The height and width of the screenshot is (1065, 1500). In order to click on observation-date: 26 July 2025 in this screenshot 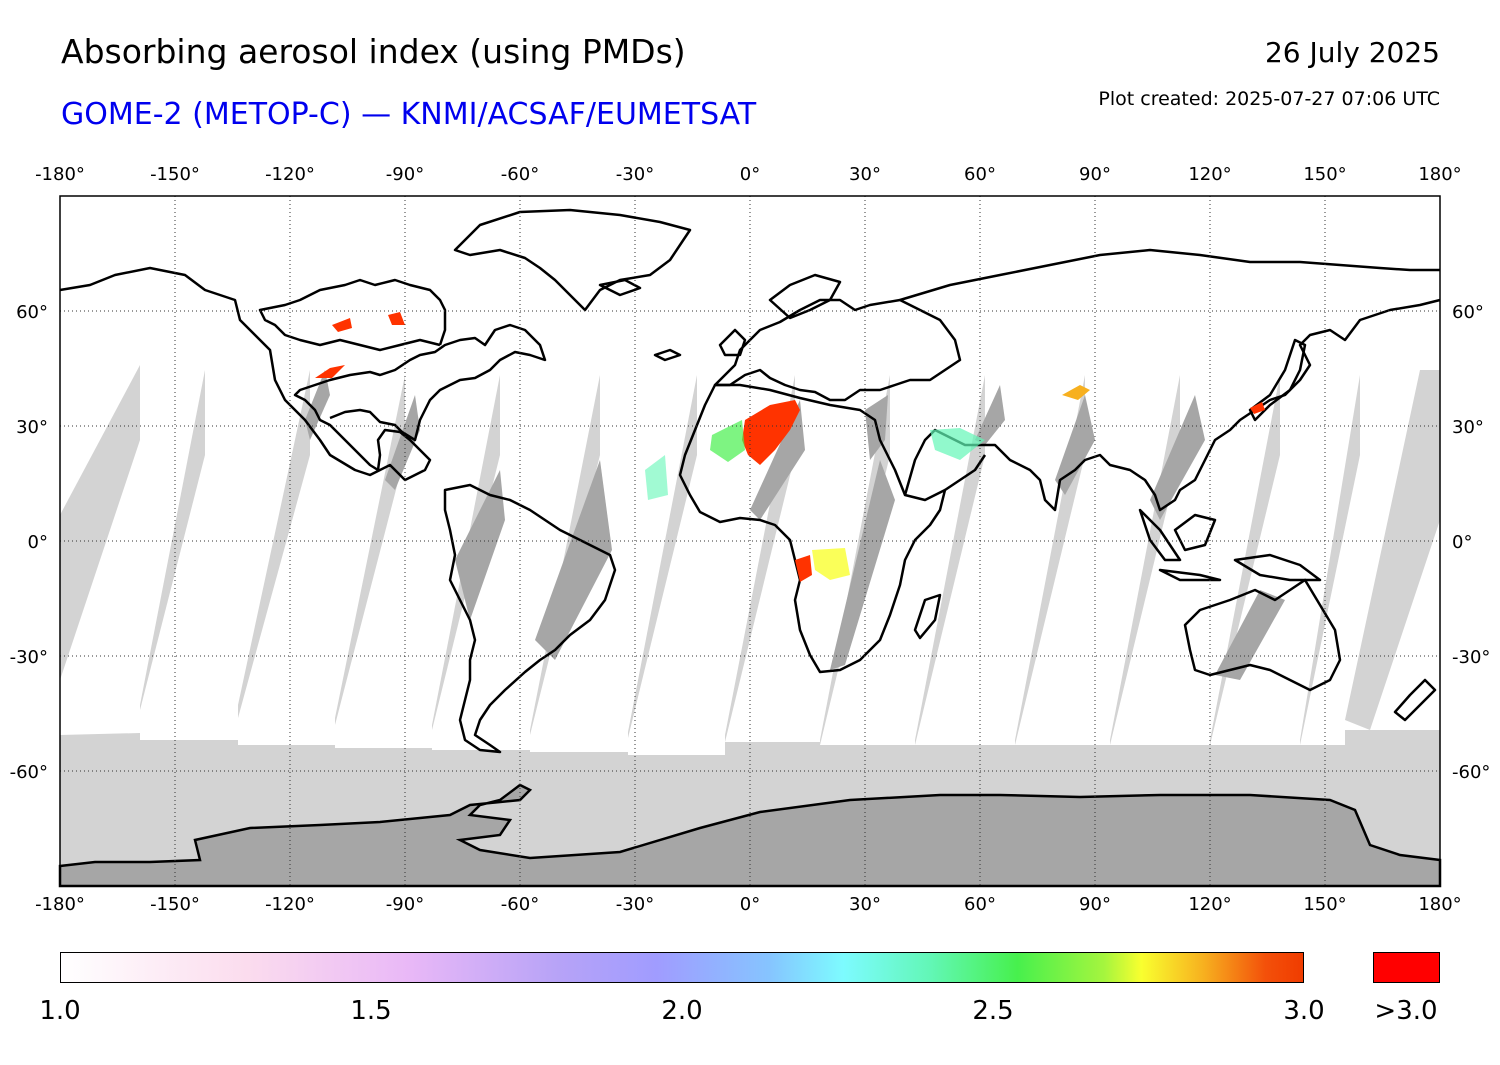, I will do `click(1352, 52)`.